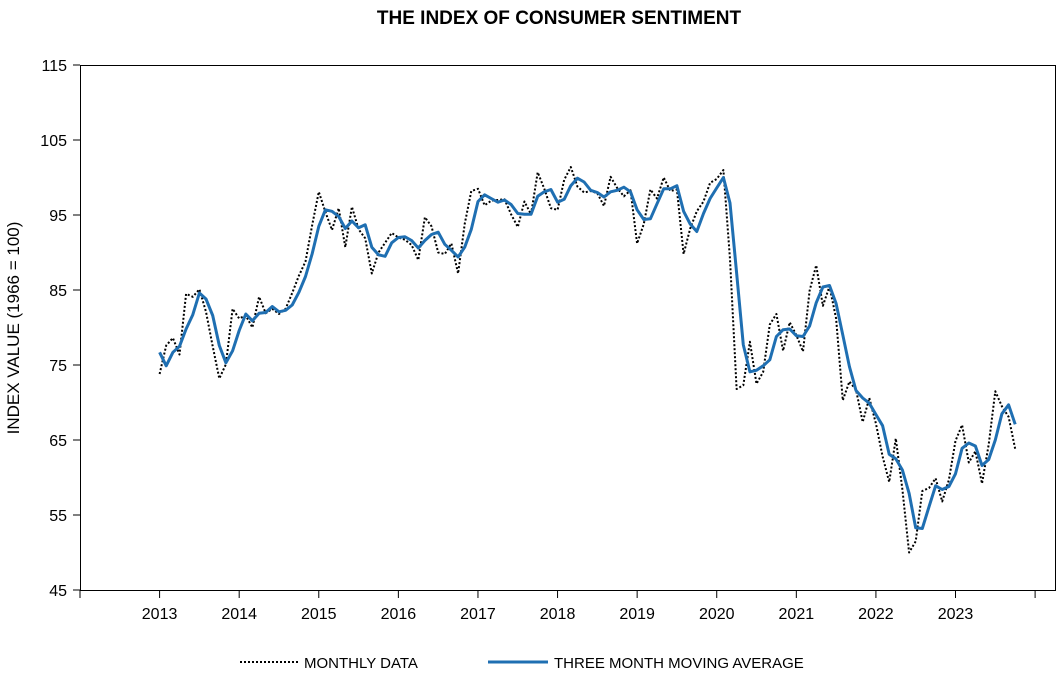 The width and height of the screenshot is (1063, 681). Describe the element at coordinates (522, 663) in the screenshot. I see `legend: MONTHLY DATA THREE MONTH MOVING AVERAGE` at that location.